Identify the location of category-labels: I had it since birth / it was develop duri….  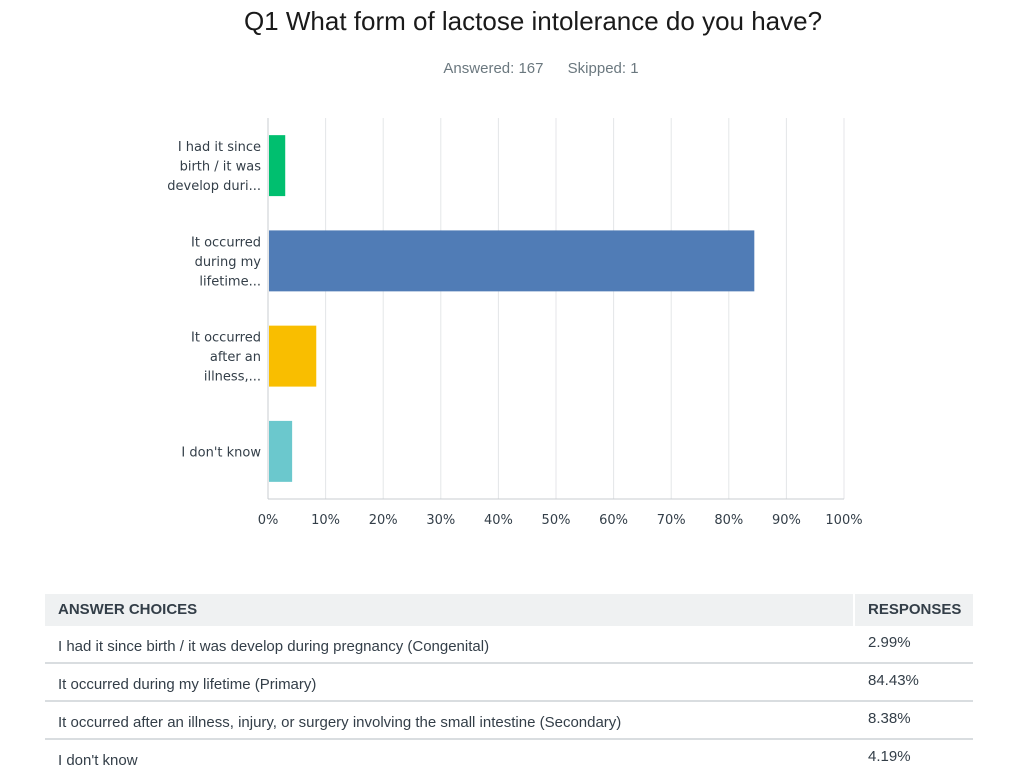
(214, 300).